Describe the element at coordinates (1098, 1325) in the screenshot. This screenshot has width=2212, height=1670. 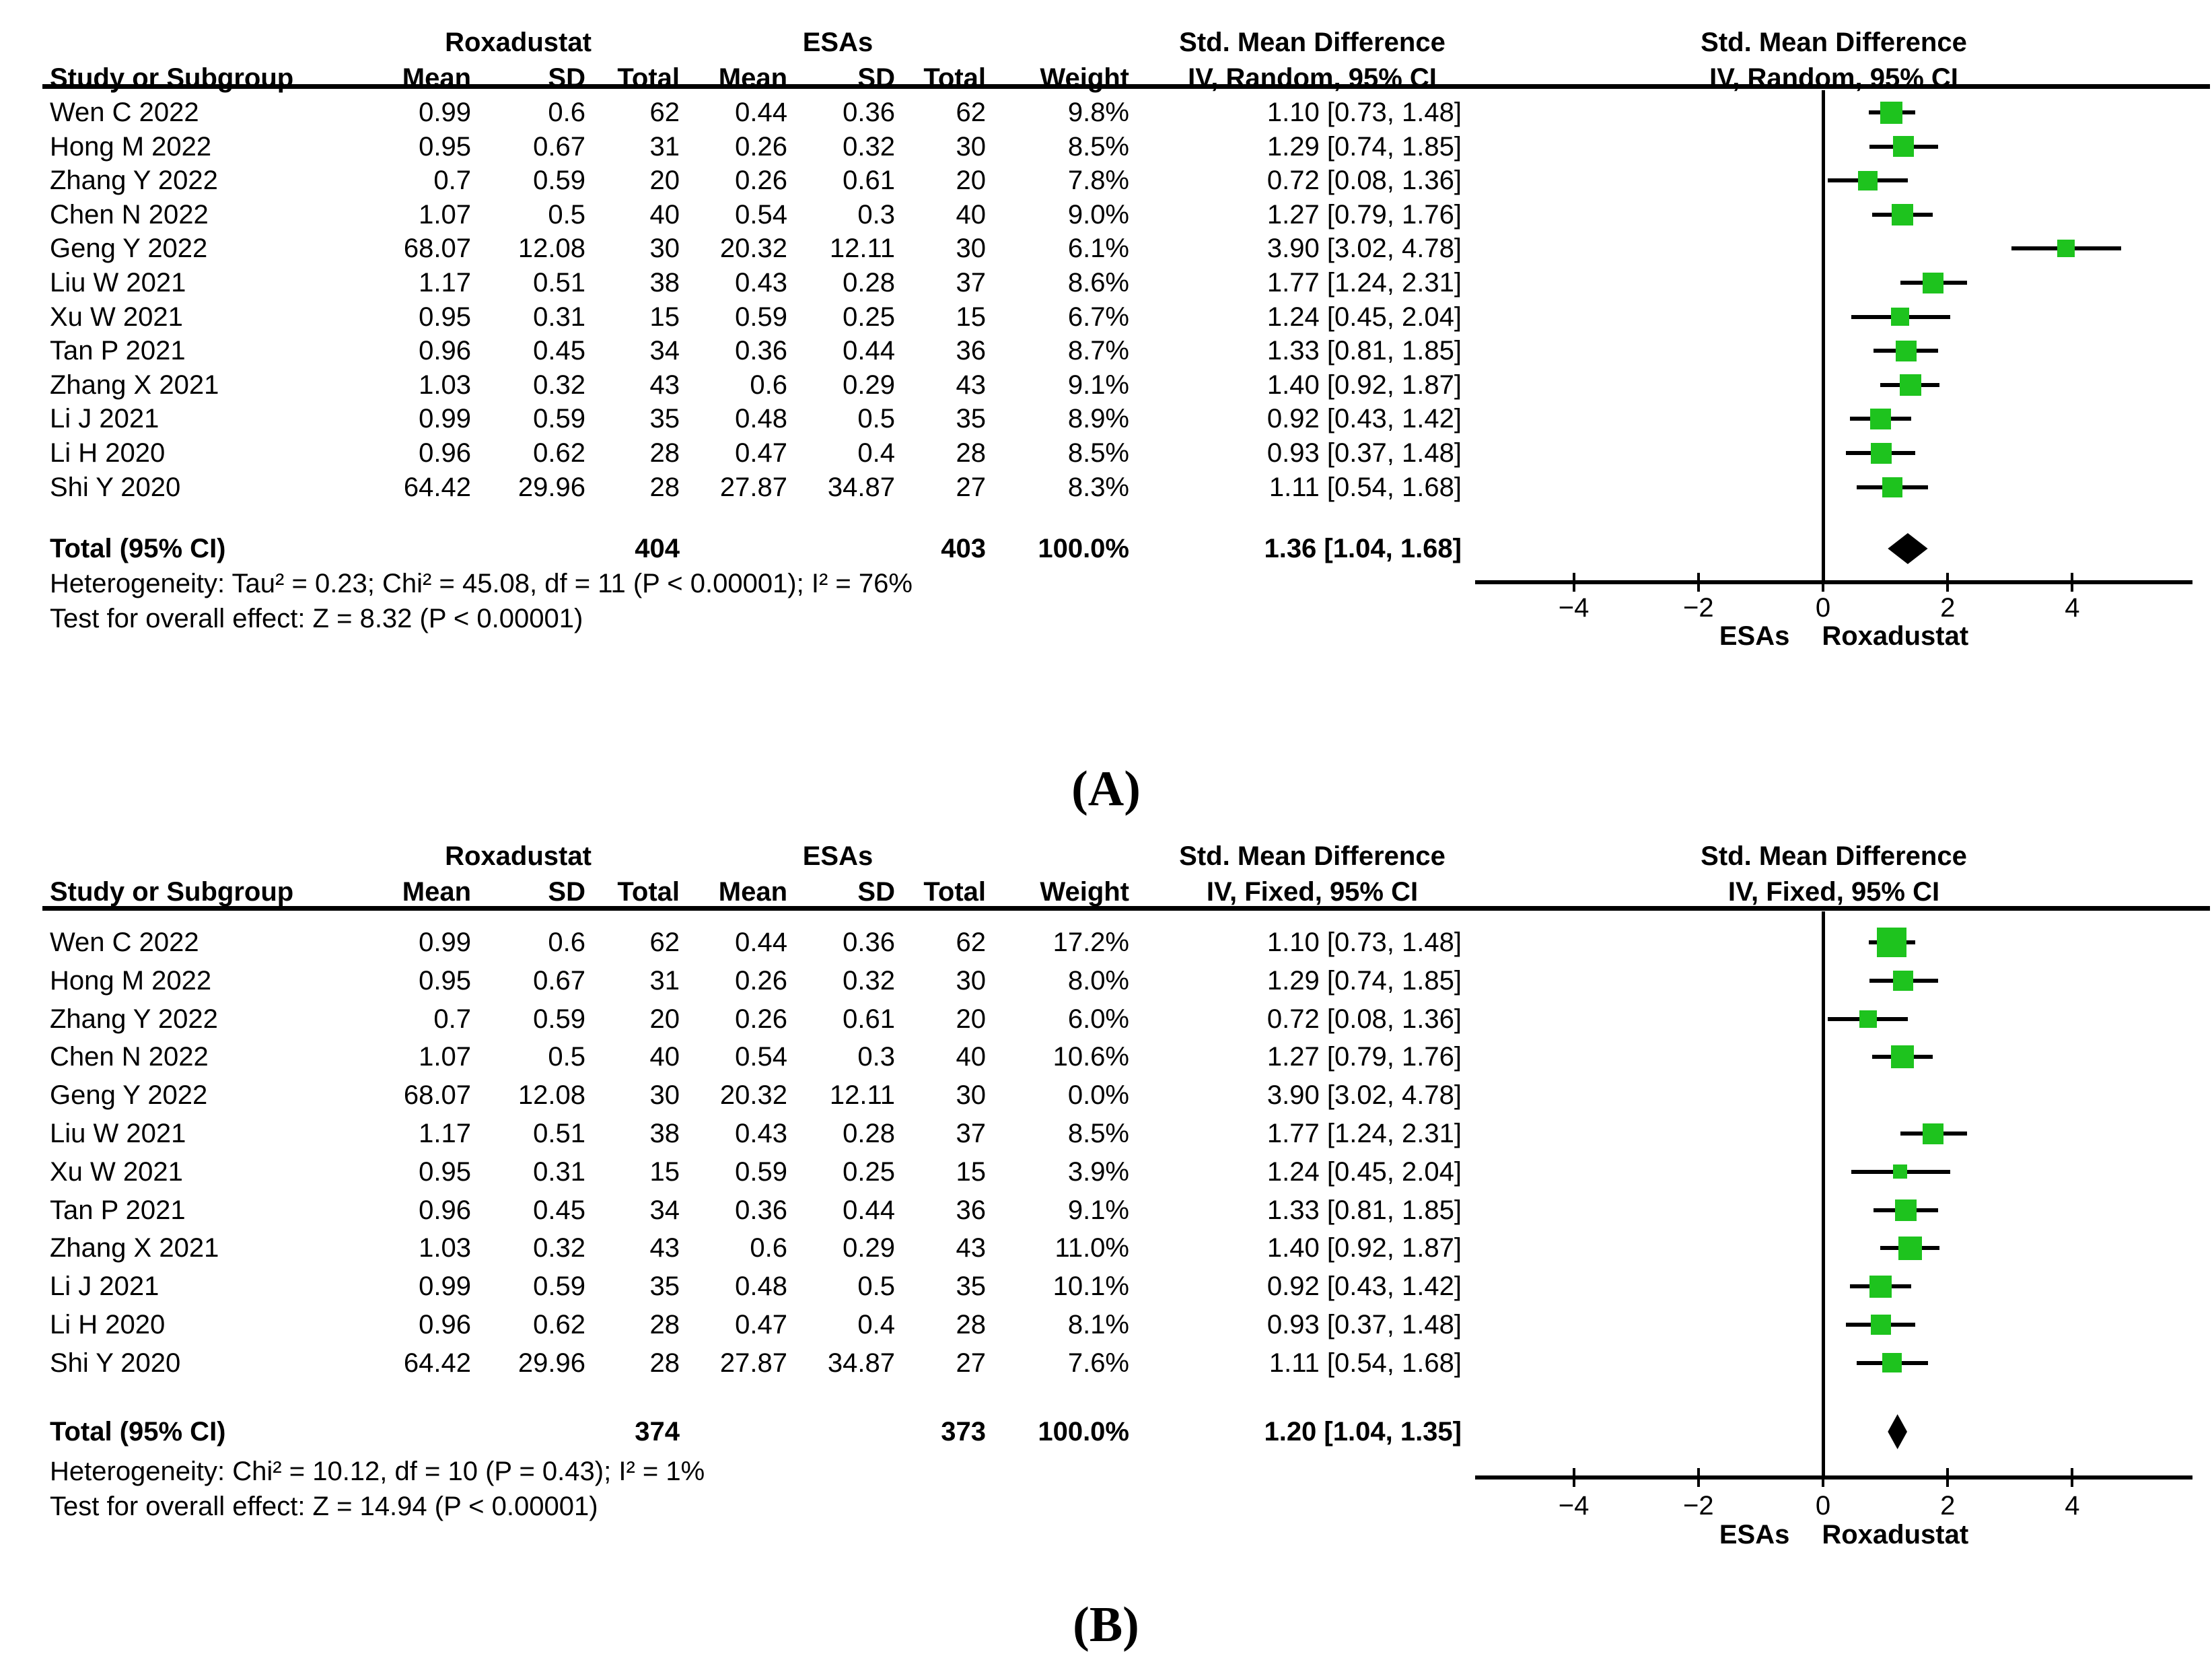
I see `weight: 8.1%` at that location.